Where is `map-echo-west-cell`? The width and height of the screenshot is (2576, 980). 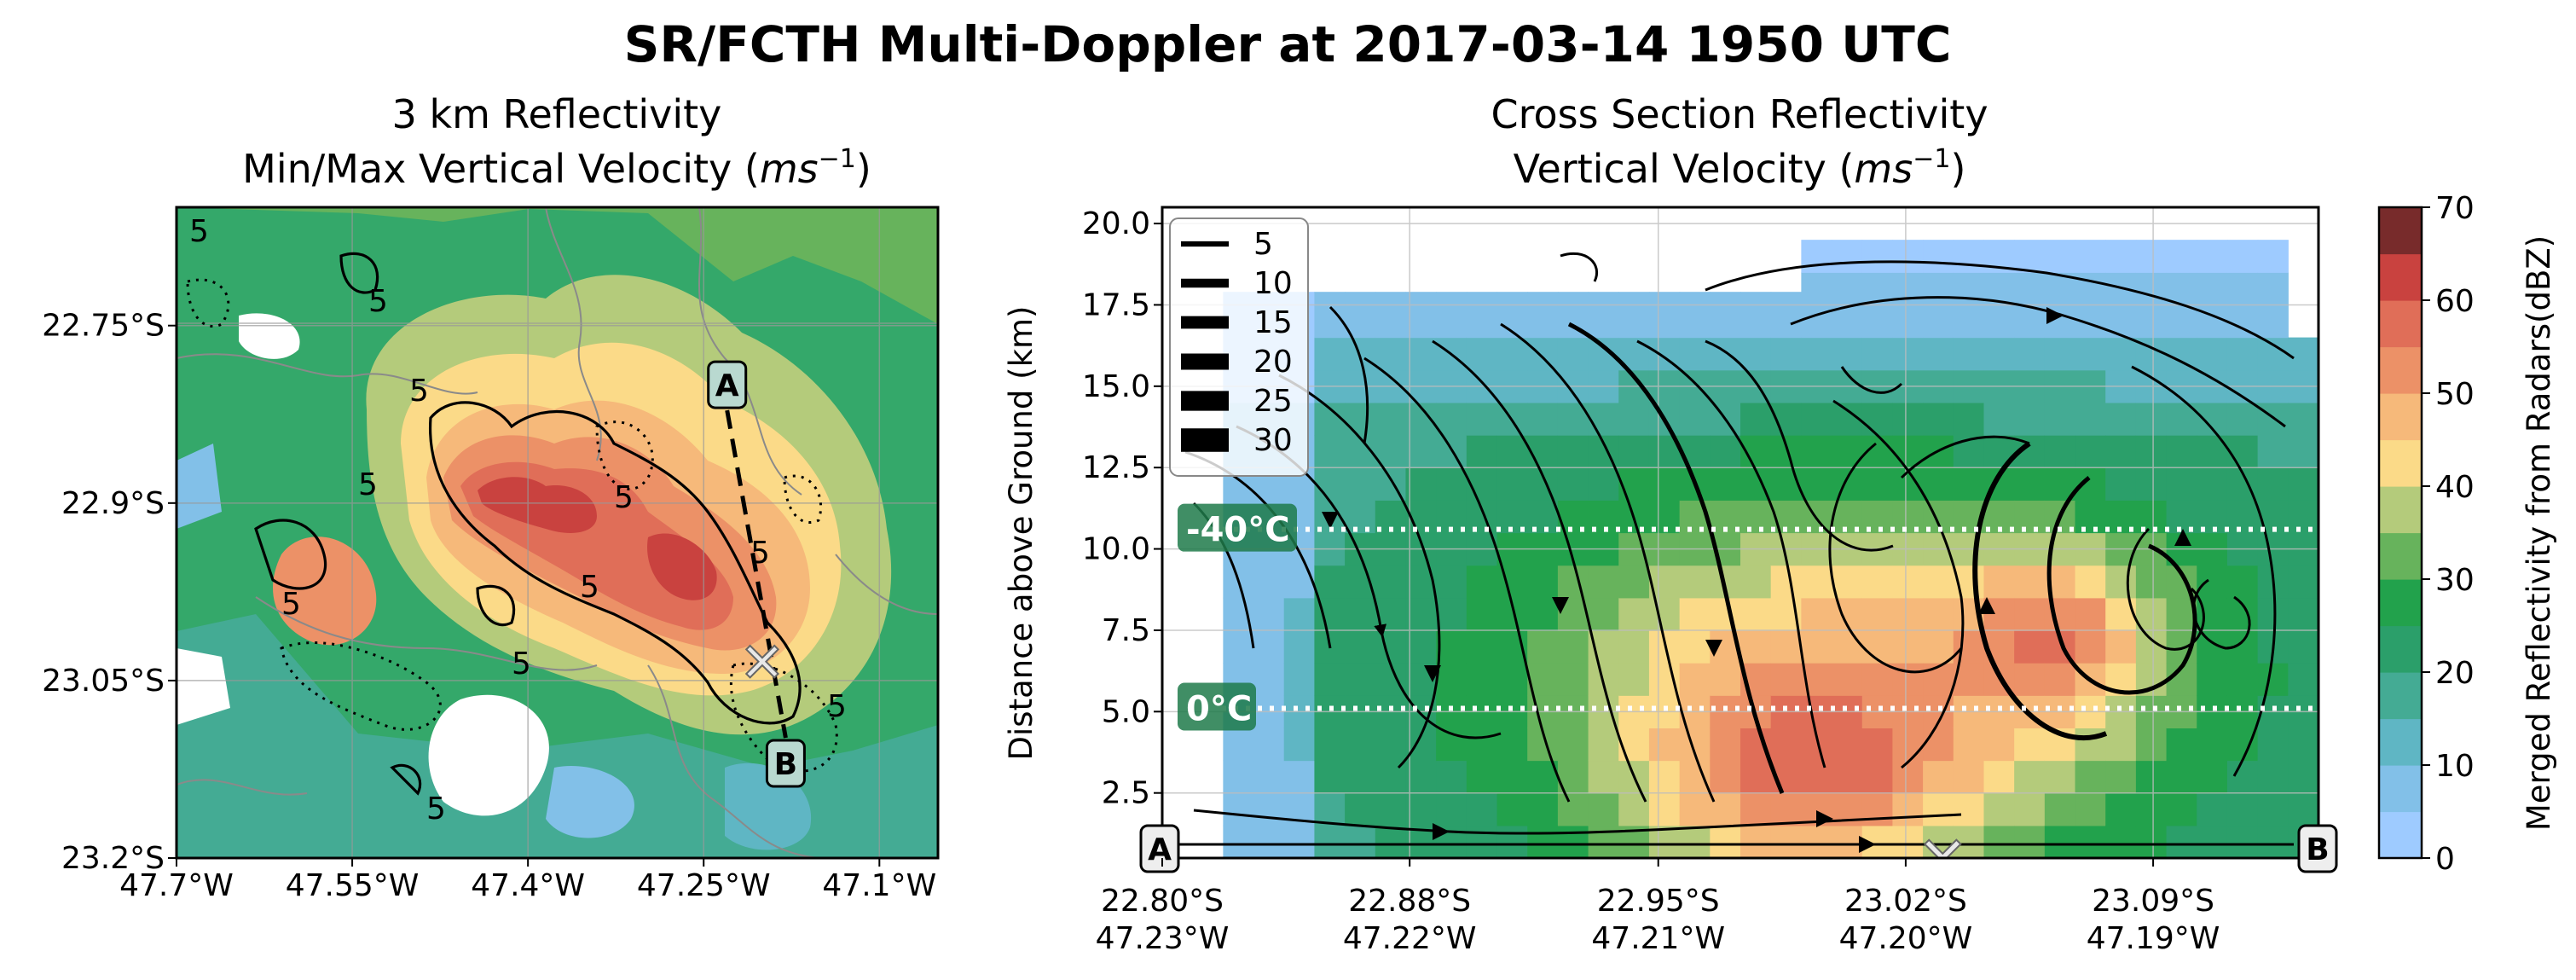 map-echo-west-cell is located at coordinates (325, 591).